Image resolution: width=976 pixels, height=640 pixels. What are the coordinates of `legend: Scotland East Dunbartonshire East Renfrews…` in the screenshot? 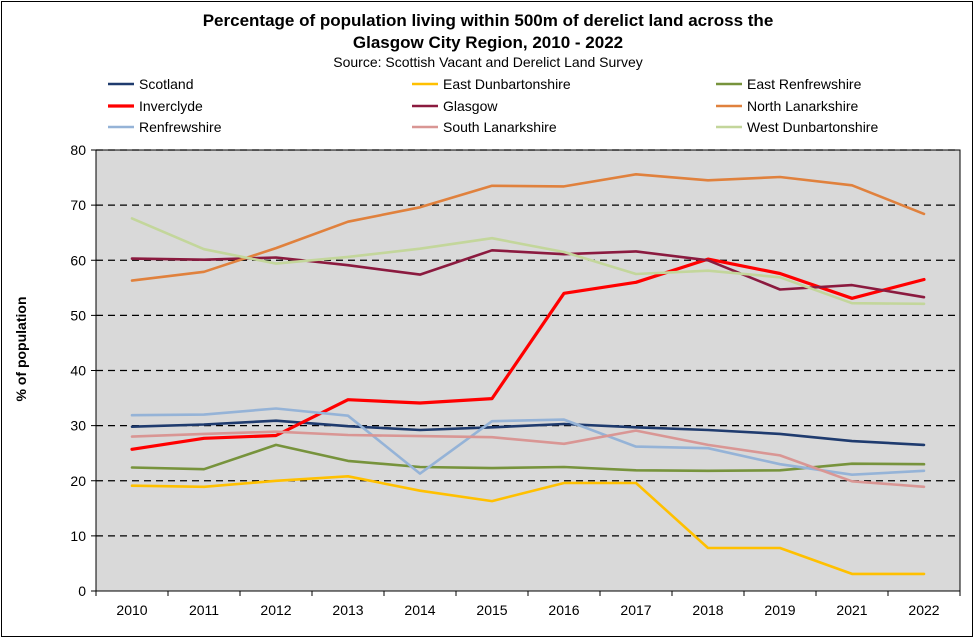 It's located at (493, 105).